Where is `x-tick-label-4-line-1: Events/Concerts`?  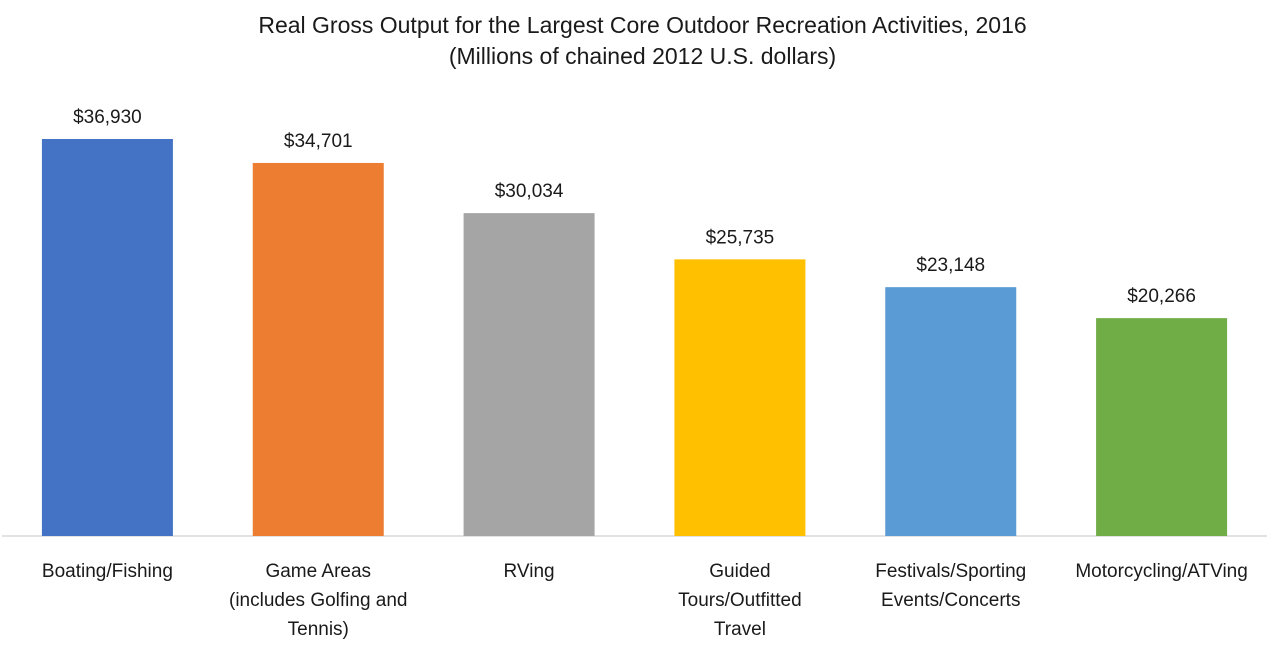
x-tick-label-4-line-1: Events/Concerts is located at coordinates (950, 600).